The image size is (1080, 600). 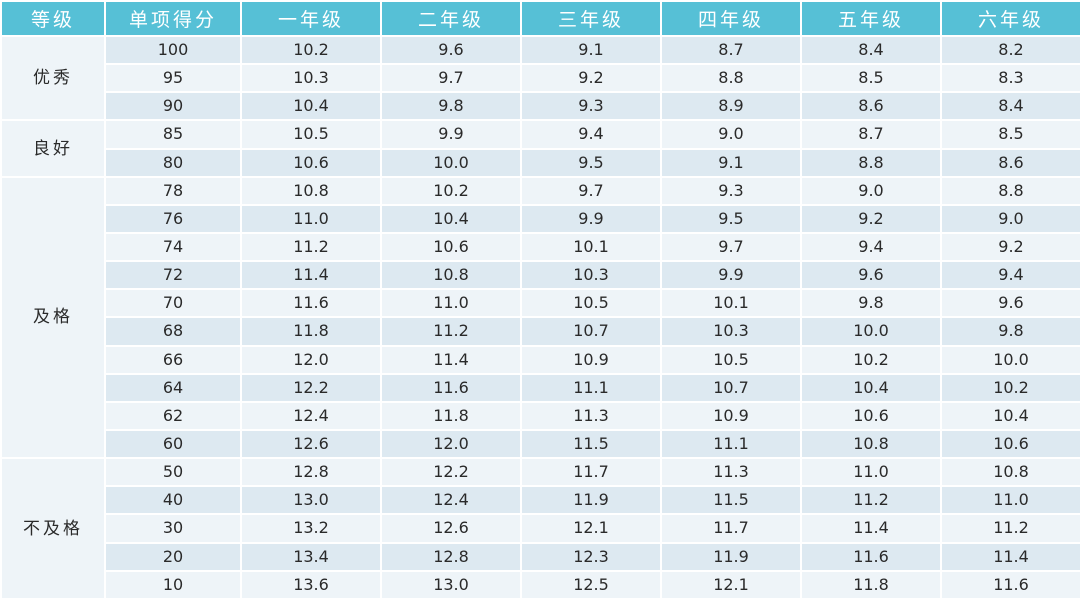 What do you see at coordinates (871, 359) in the screenshot?
I see `grade-5-cell: 10.2` at bounding box center [871, 359].